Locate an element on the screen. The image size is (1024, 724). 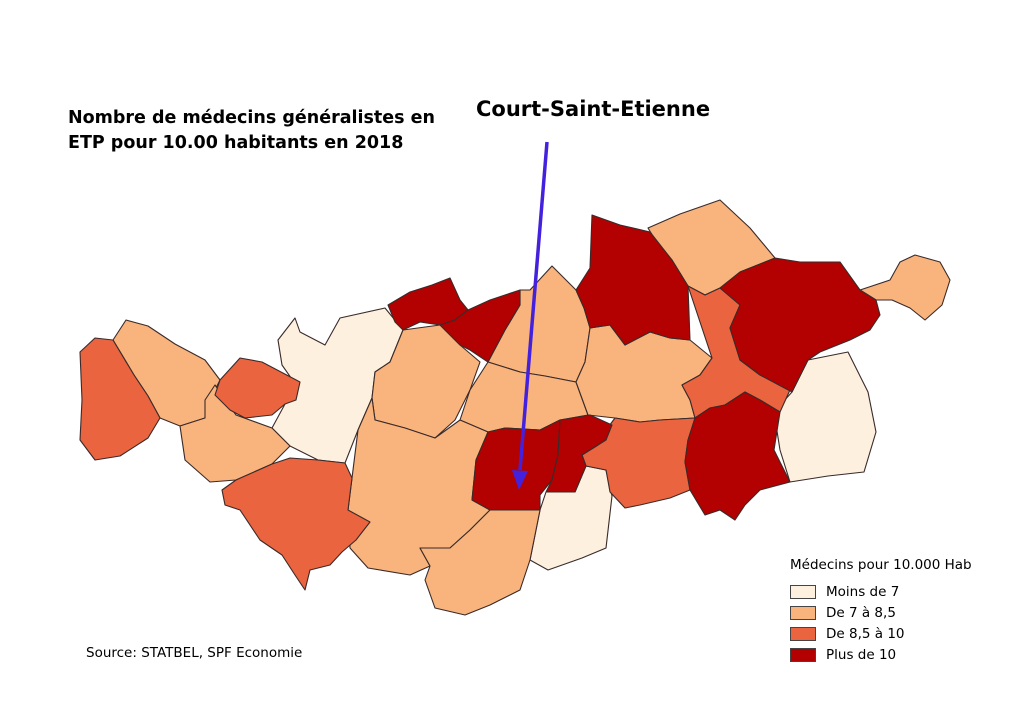
commune-north-east-red is located at coordinates (800, 325).